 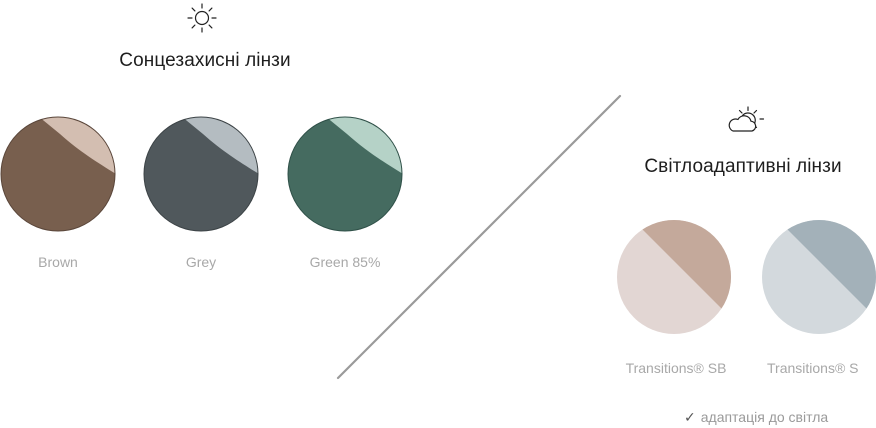 I want to click on lens-label-transitions-sb: Transitions® SB, so click(x=676, y=368).